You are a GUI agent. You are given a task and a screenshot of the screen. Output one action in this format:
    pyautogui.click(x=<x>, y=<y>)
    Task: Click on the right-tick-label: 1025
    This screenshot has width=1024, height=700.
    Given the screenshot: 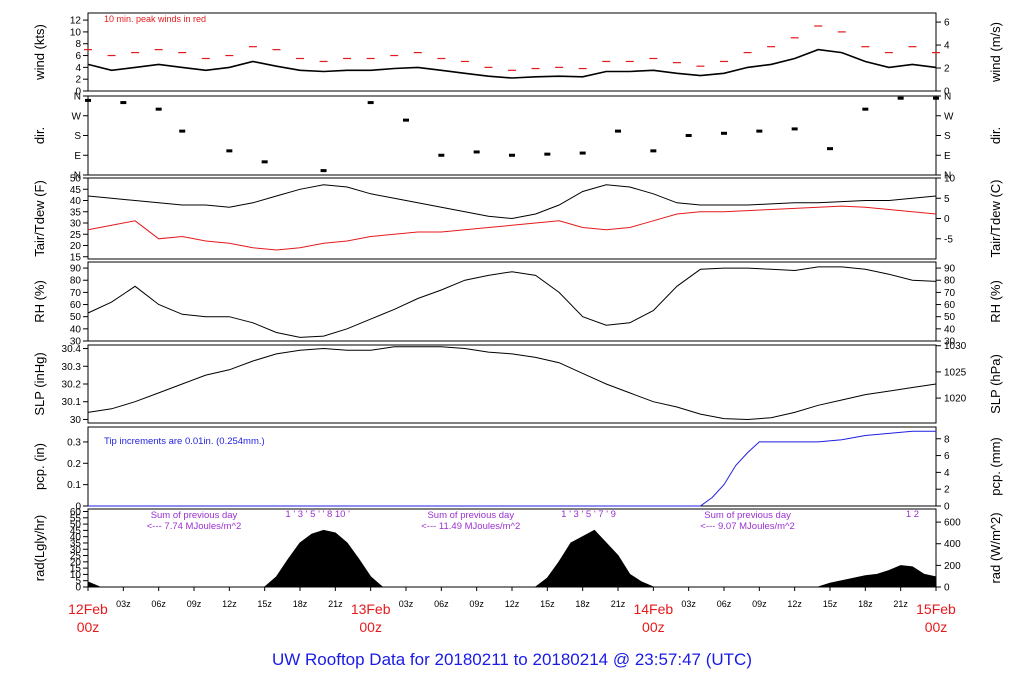 What is the action you would take?
    pyautogui.click(x=955, y=372)
    